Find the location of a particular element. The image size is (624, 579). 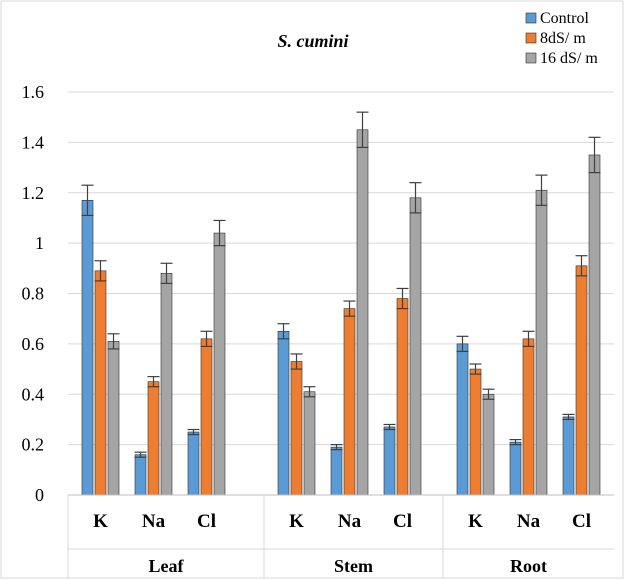

y-axis: 0 0.2 0.4 0.6 0.8 1 1.2 1.4 1.6 is located at coordinates (33, 293).